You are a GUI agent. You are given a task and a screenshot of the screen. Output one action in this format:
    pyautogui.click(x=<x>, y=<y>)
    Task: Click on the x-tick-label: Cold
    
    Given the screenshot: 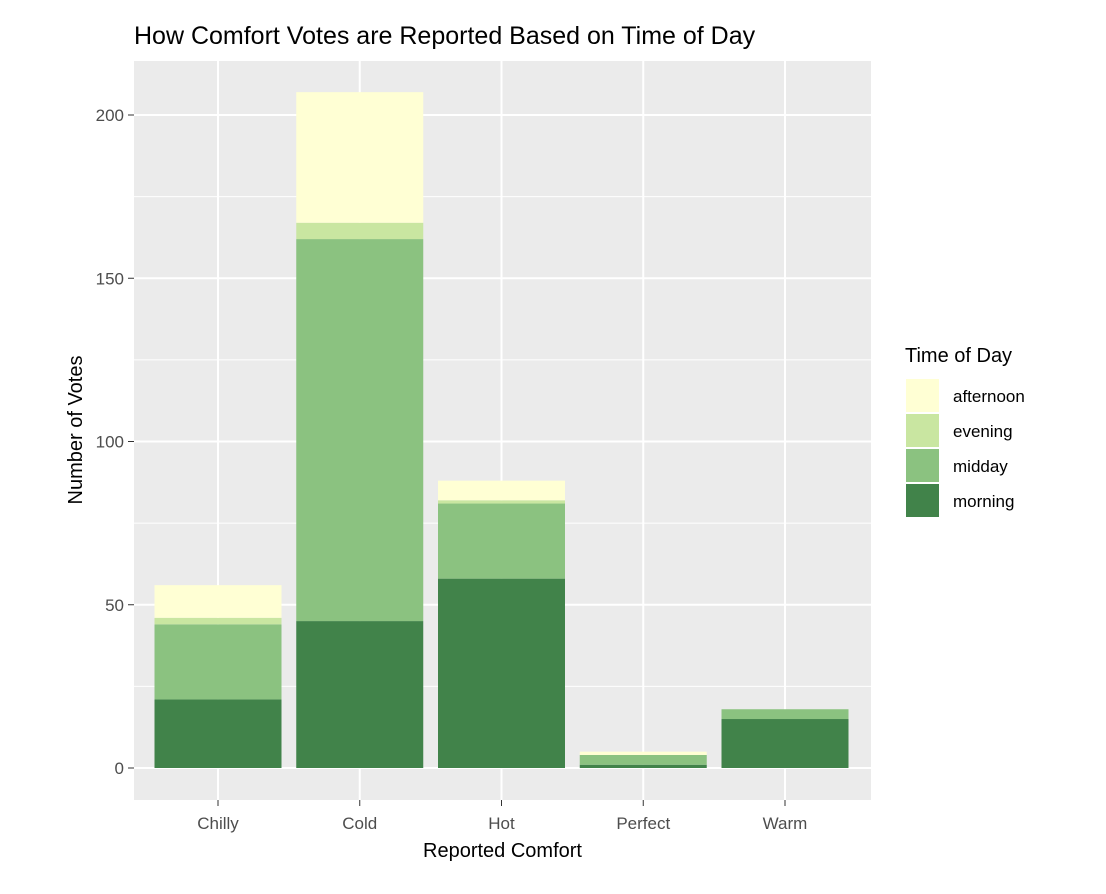 What is the action you would take?
    pyautogui.click(x=359, y=823)
    